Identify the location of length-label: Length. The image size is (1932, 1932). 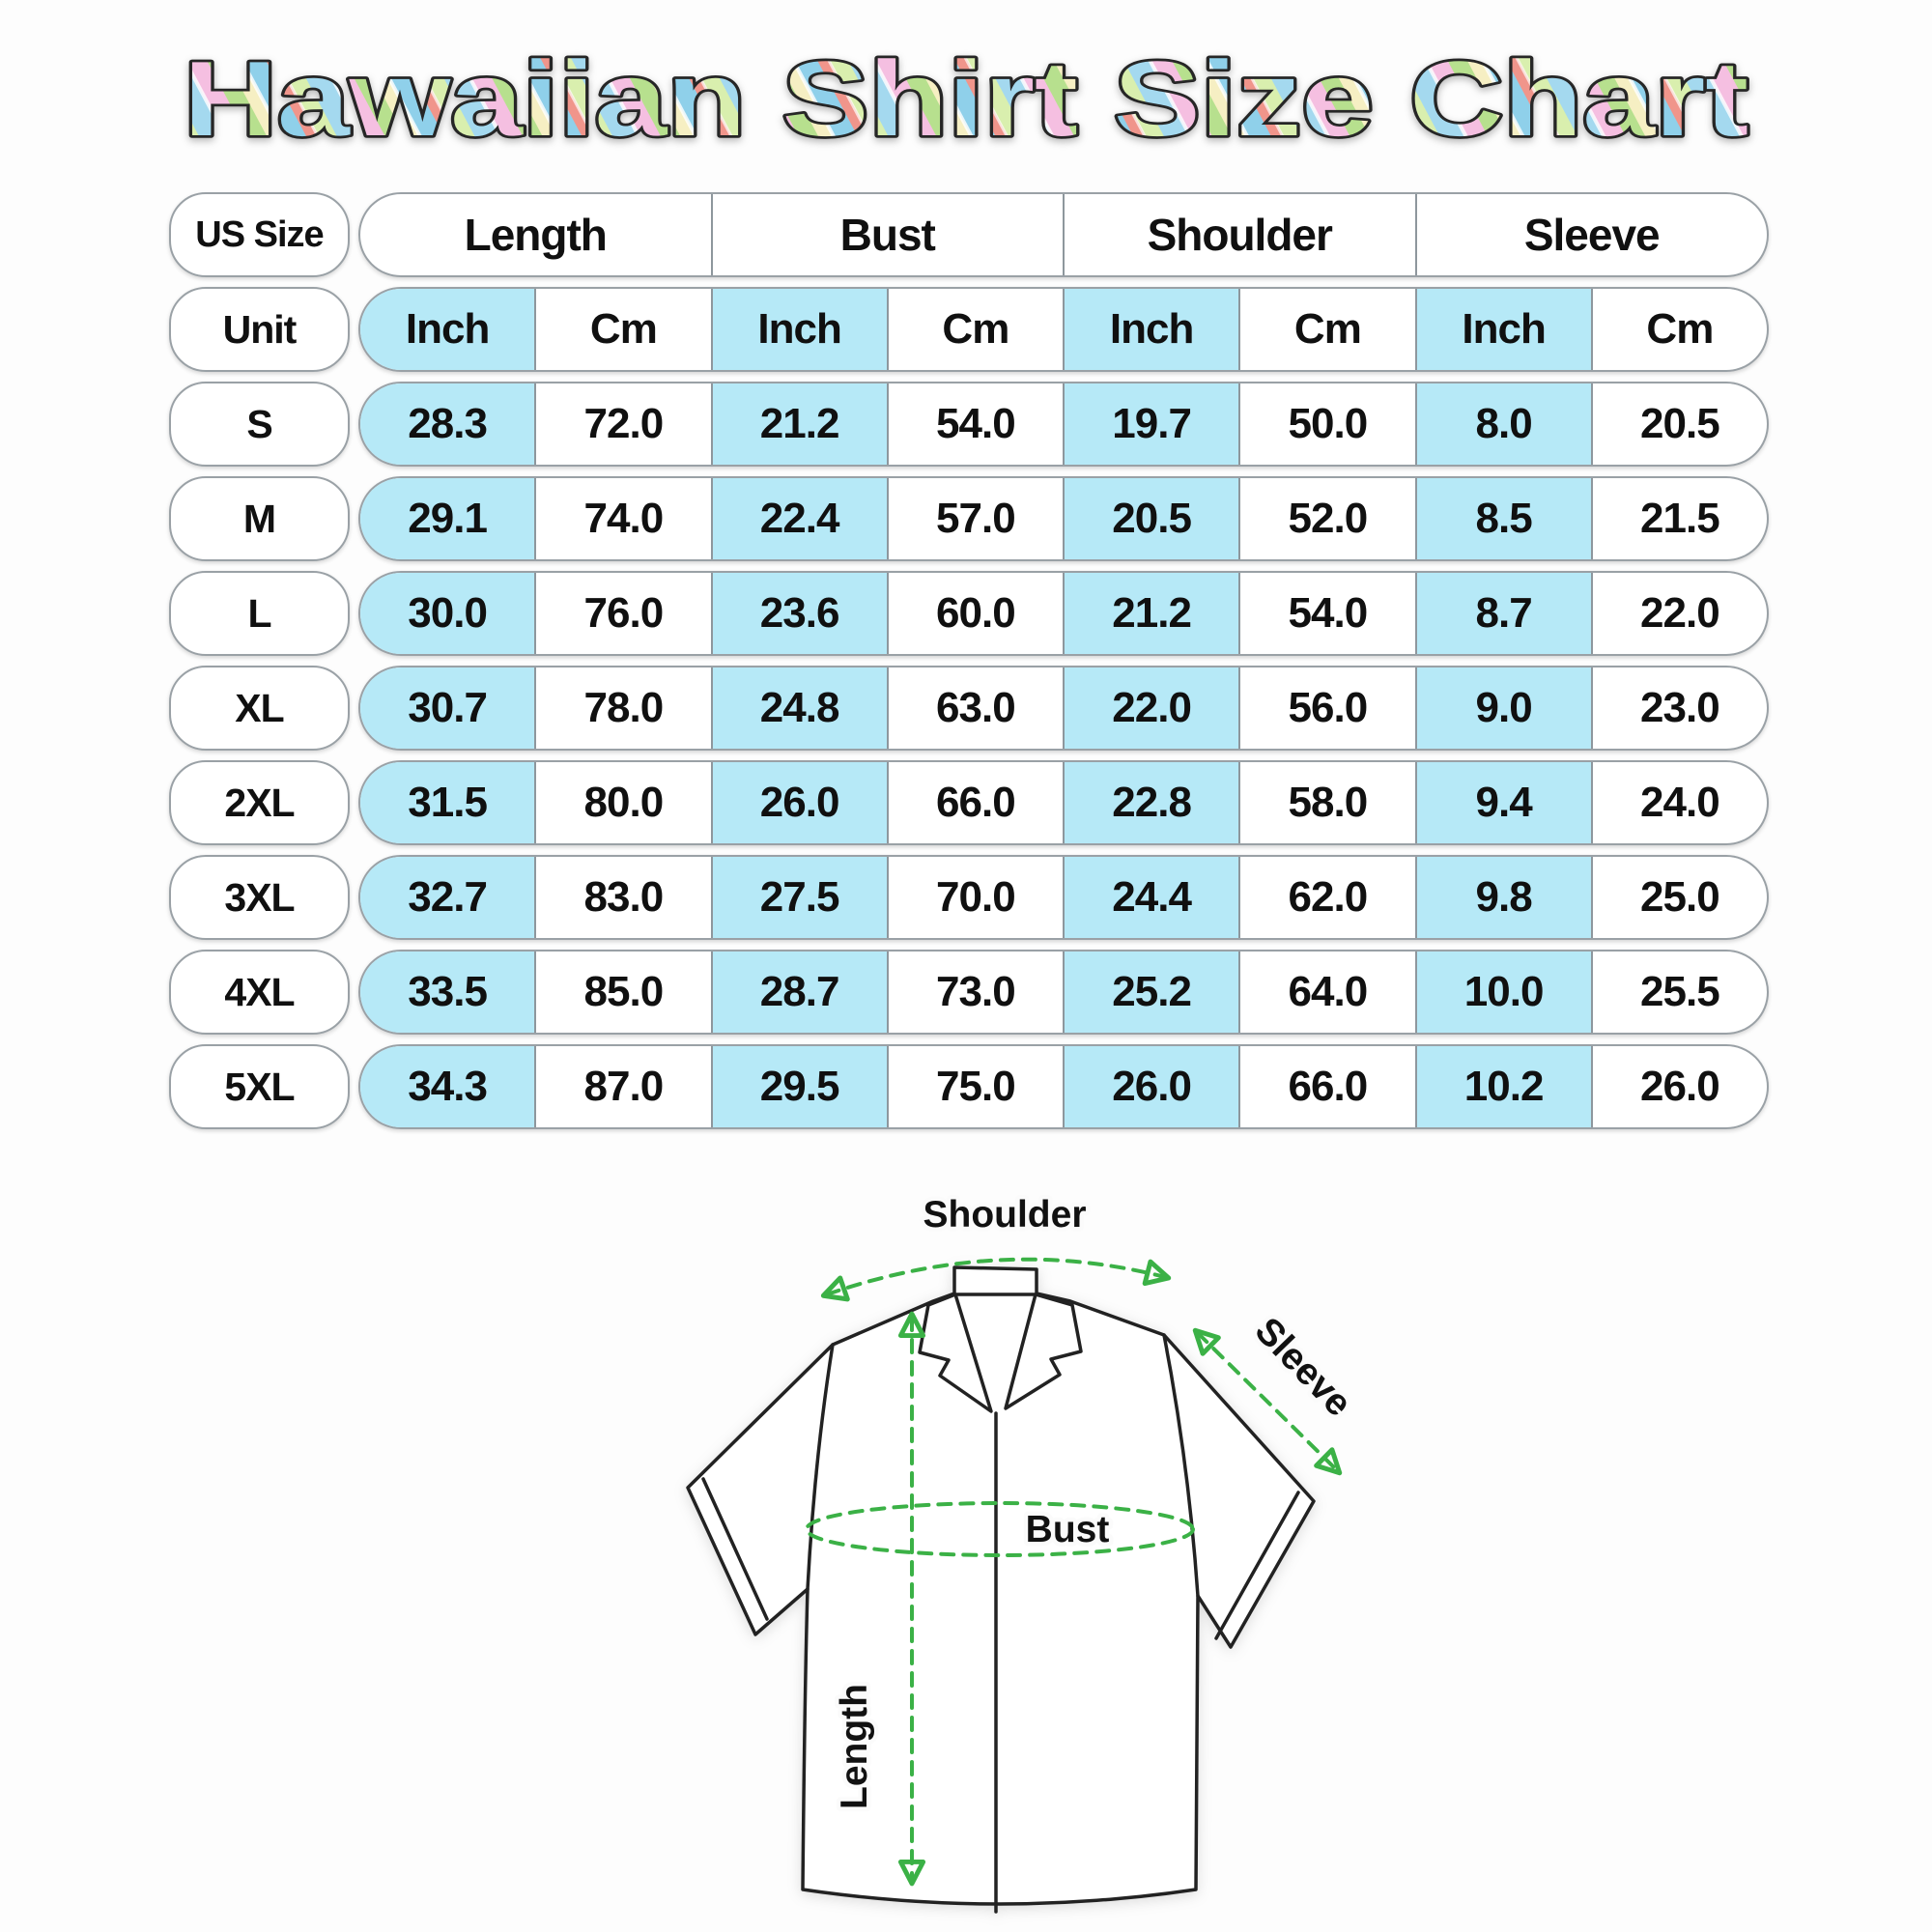
(854, 1746).